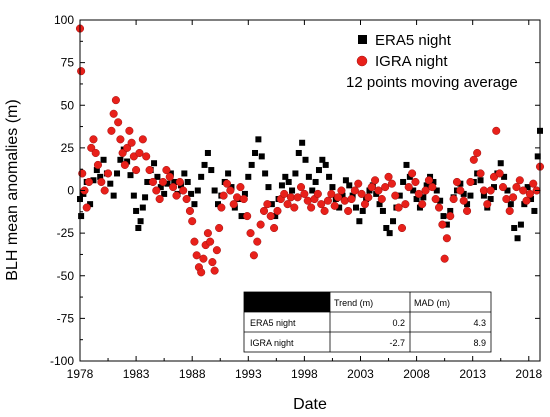 The width and height of the screenshot is (550, 417). I want to click on stats-cell-trend: 0.2, so click(398, 323).